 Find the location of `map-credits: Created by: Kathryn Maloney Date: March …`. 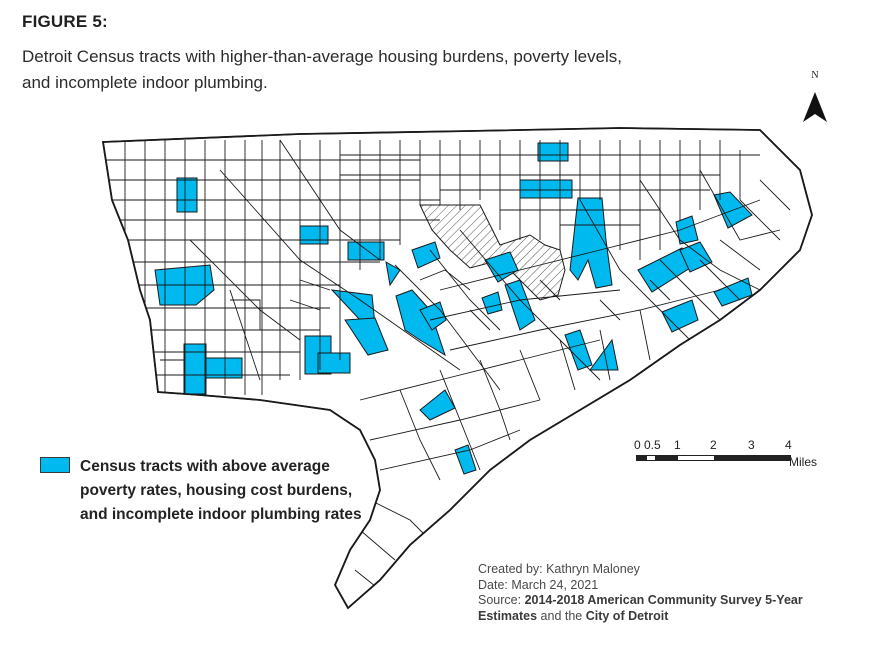

map-credits: Created by: Kathryn Maloney Date: March … is located at coordinates (673, 593).